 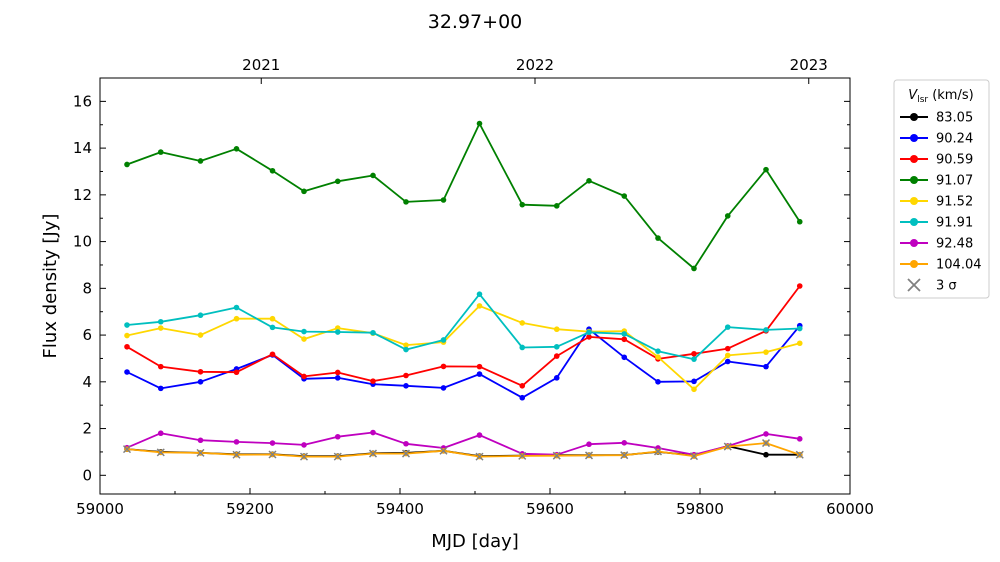 I want to click on y-tick-label: 6, so click(x=87, y=335).